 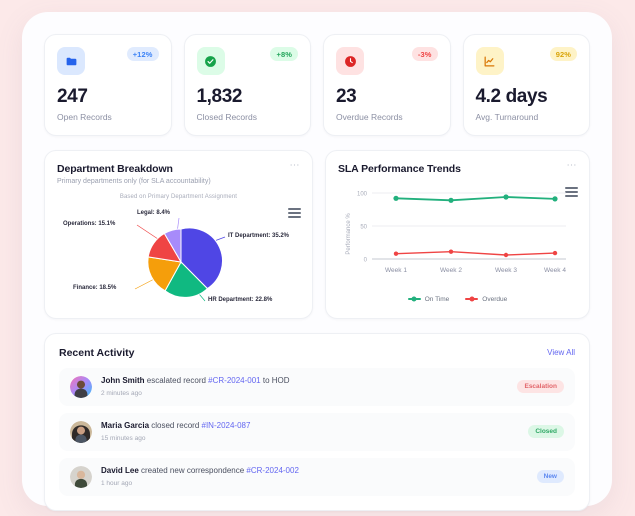 I want to click on legend-item-on-time: On Time, so click(x=428, y=299).